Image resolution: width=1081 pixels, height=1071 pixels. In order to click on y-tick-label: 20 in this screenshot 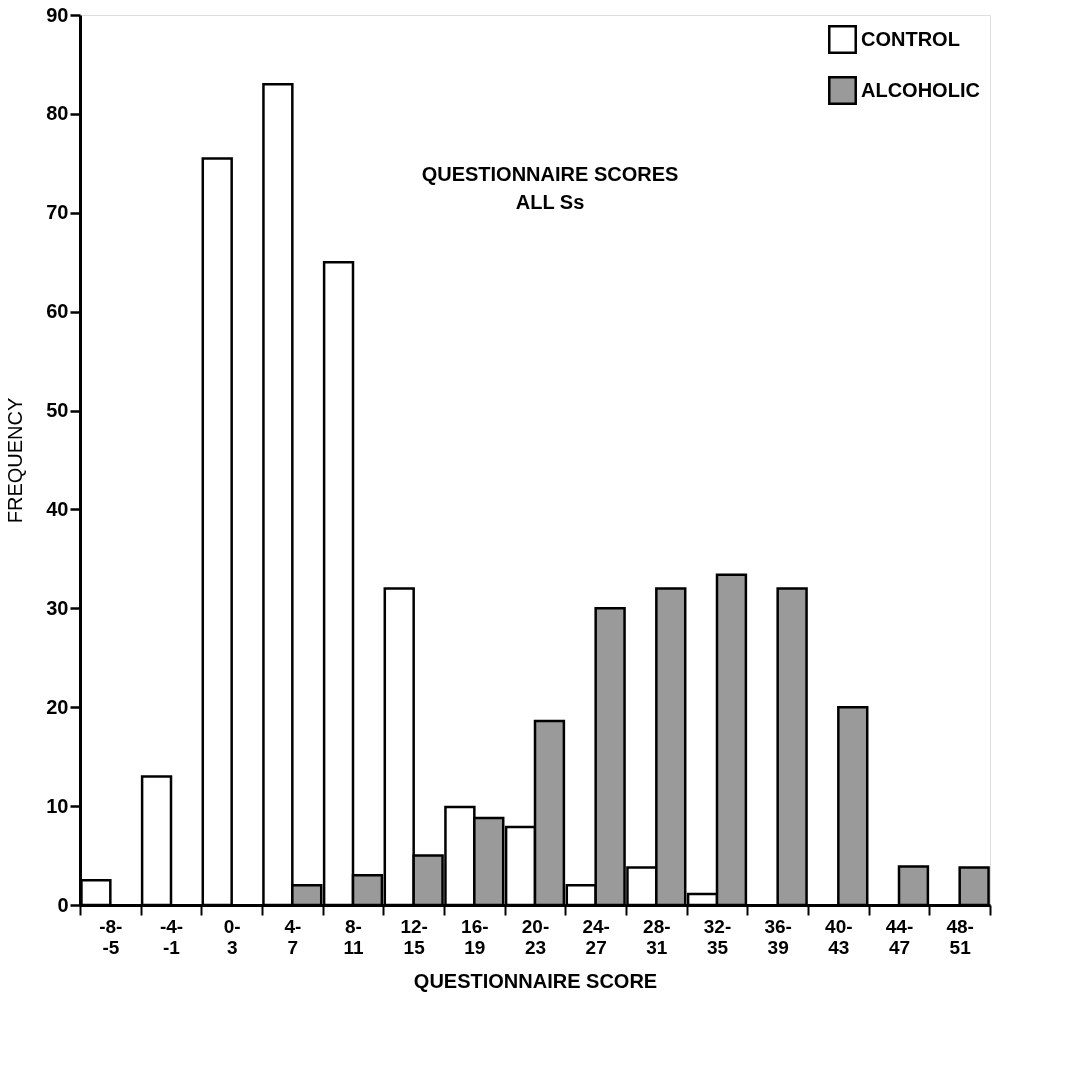, I will do `click(57, 706)`.